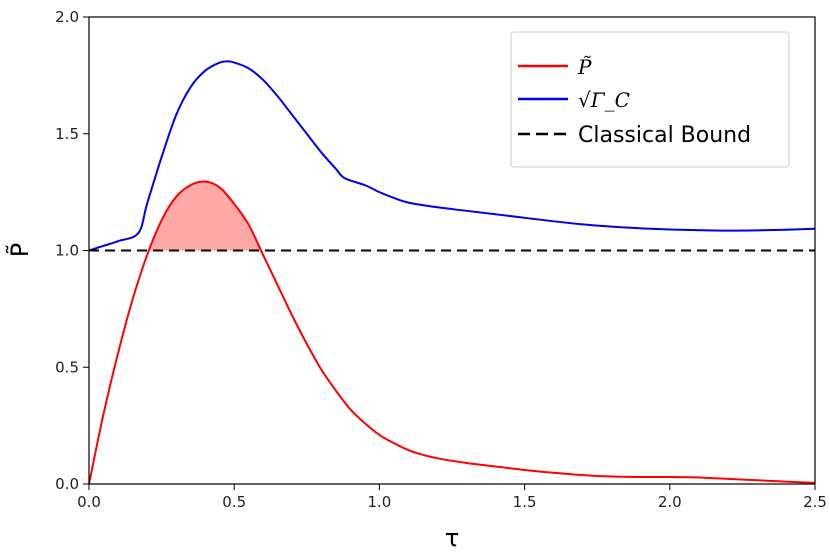 This screenshot has width=830, height=554. What do you see at coordinates (20, 250) in the screenshot?
I see `y-axis-label: P̃` at bounding box center [20, 250].